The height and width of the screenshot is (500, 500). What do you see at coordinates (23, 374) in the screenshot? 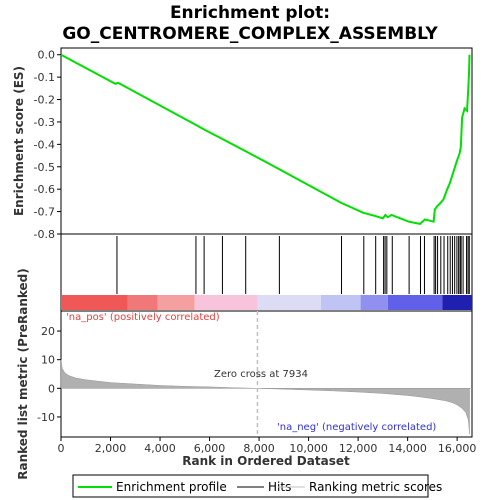
I see `metric-y-axis-label: Ranked list metric (PreRanked)` at bounding box center [23, 374].